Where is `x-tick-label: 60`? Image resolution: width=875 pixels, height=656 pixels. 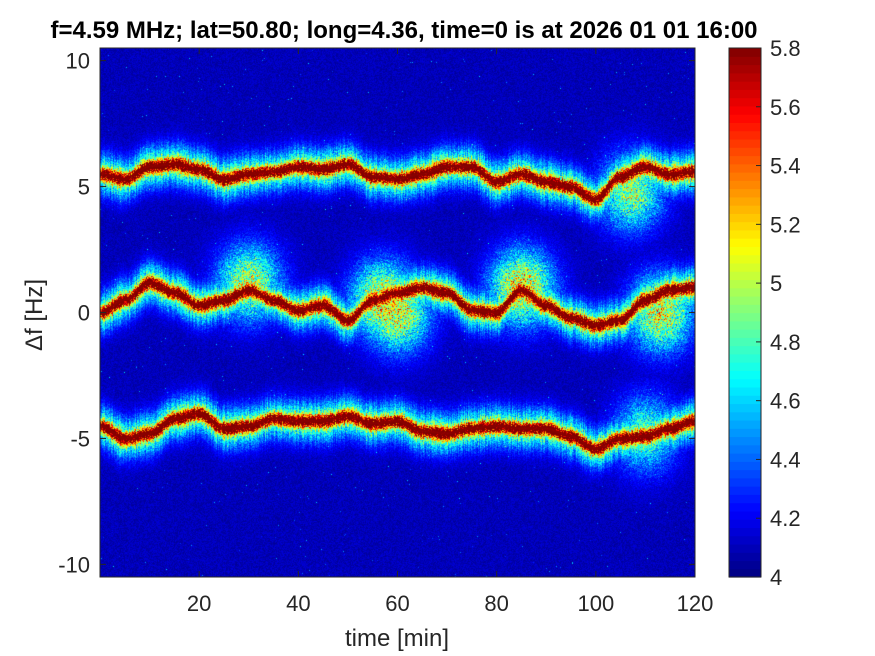 x-tick-label: 60 is located at coordinates (397, 603).